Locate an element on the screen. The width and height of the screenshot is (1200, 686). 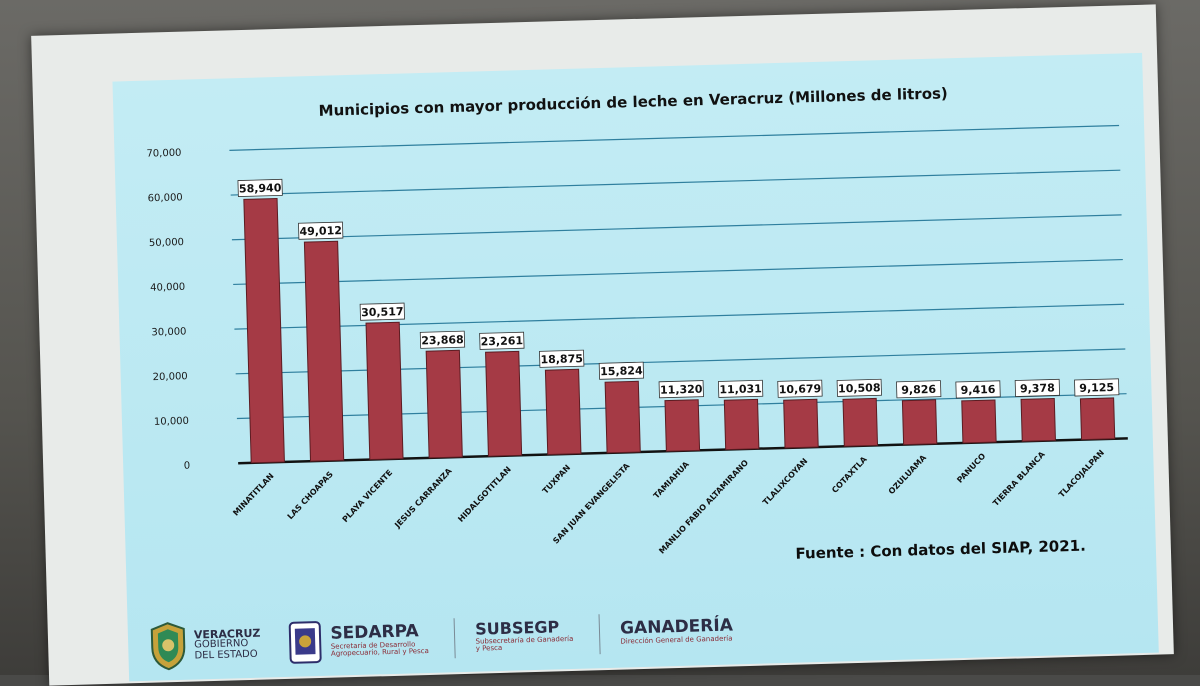
x-tick-label: PLAYA VICENTE is located at coordinates (368, 496).